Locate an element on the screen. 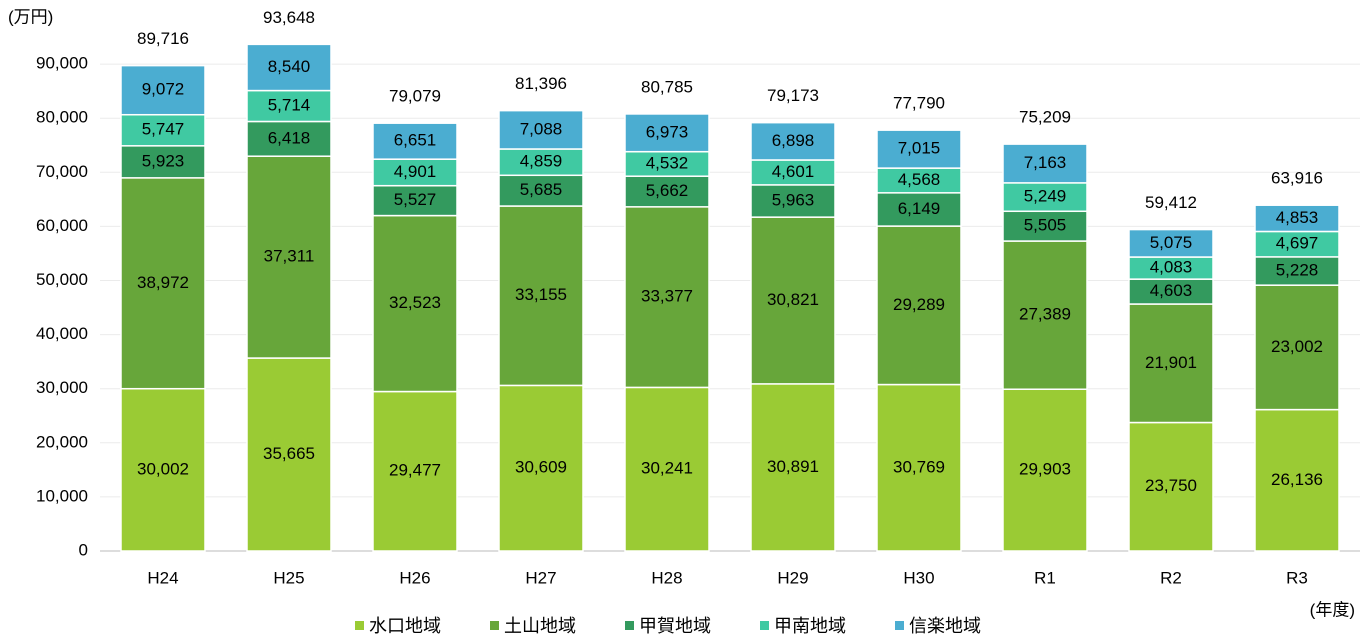  data-label: 30,609 is located at coordinates (541, 467).